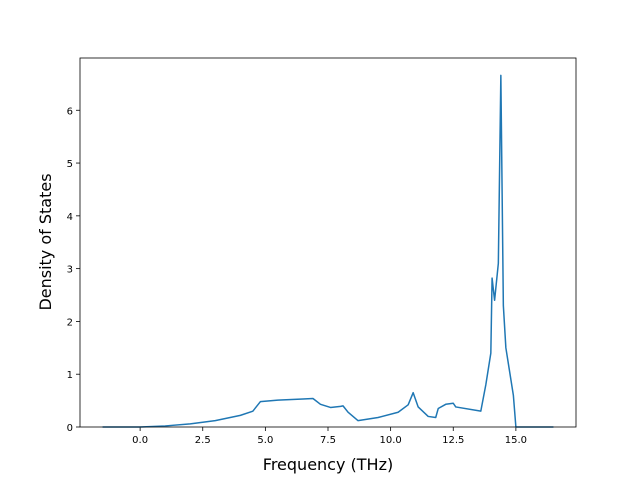 The image size is (640, 480). Describe the element at coordinates (70, 164) in the screenshot. I see `y-tick-label: 5` at that location.